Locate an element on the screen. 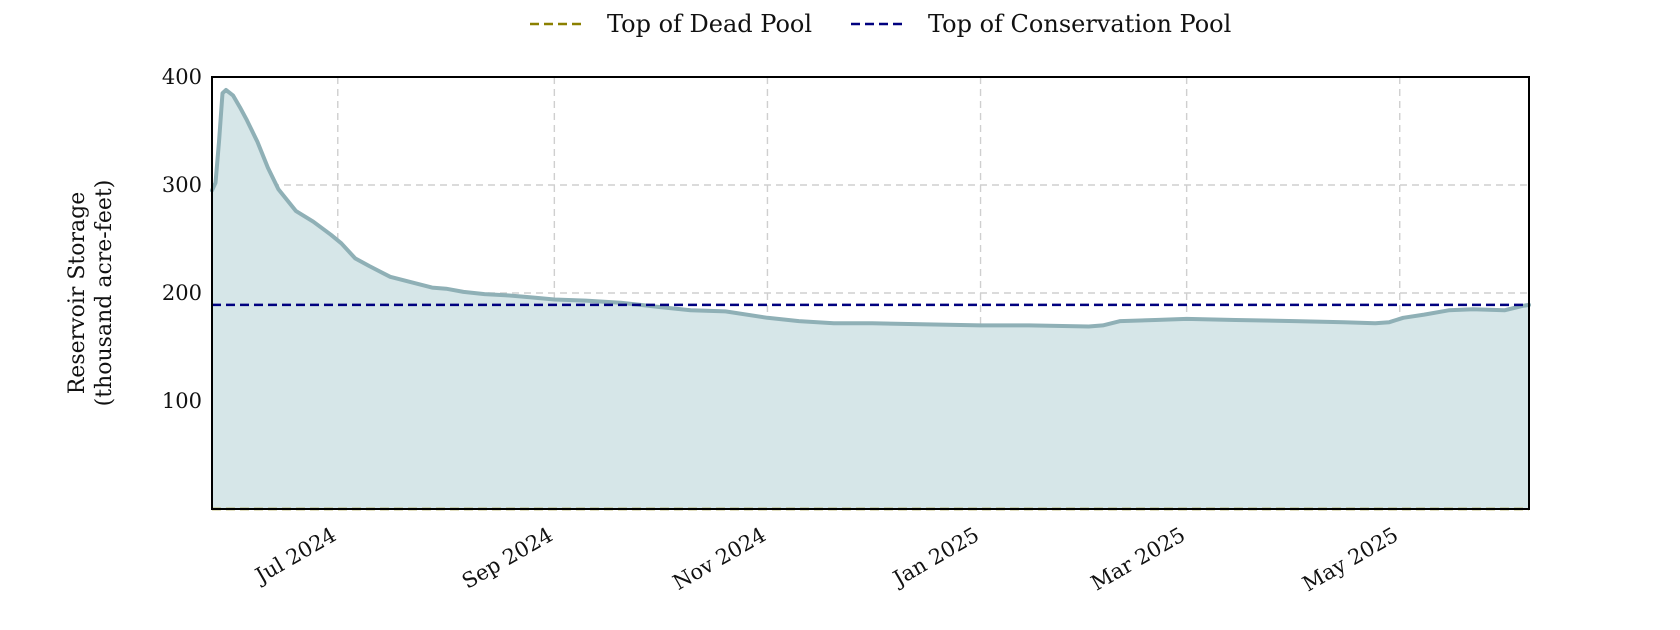 The width and height of the screenshot is (1680, 630). legend-label-1: Top of Conservation Pool is located at coordinates (1079, 24).